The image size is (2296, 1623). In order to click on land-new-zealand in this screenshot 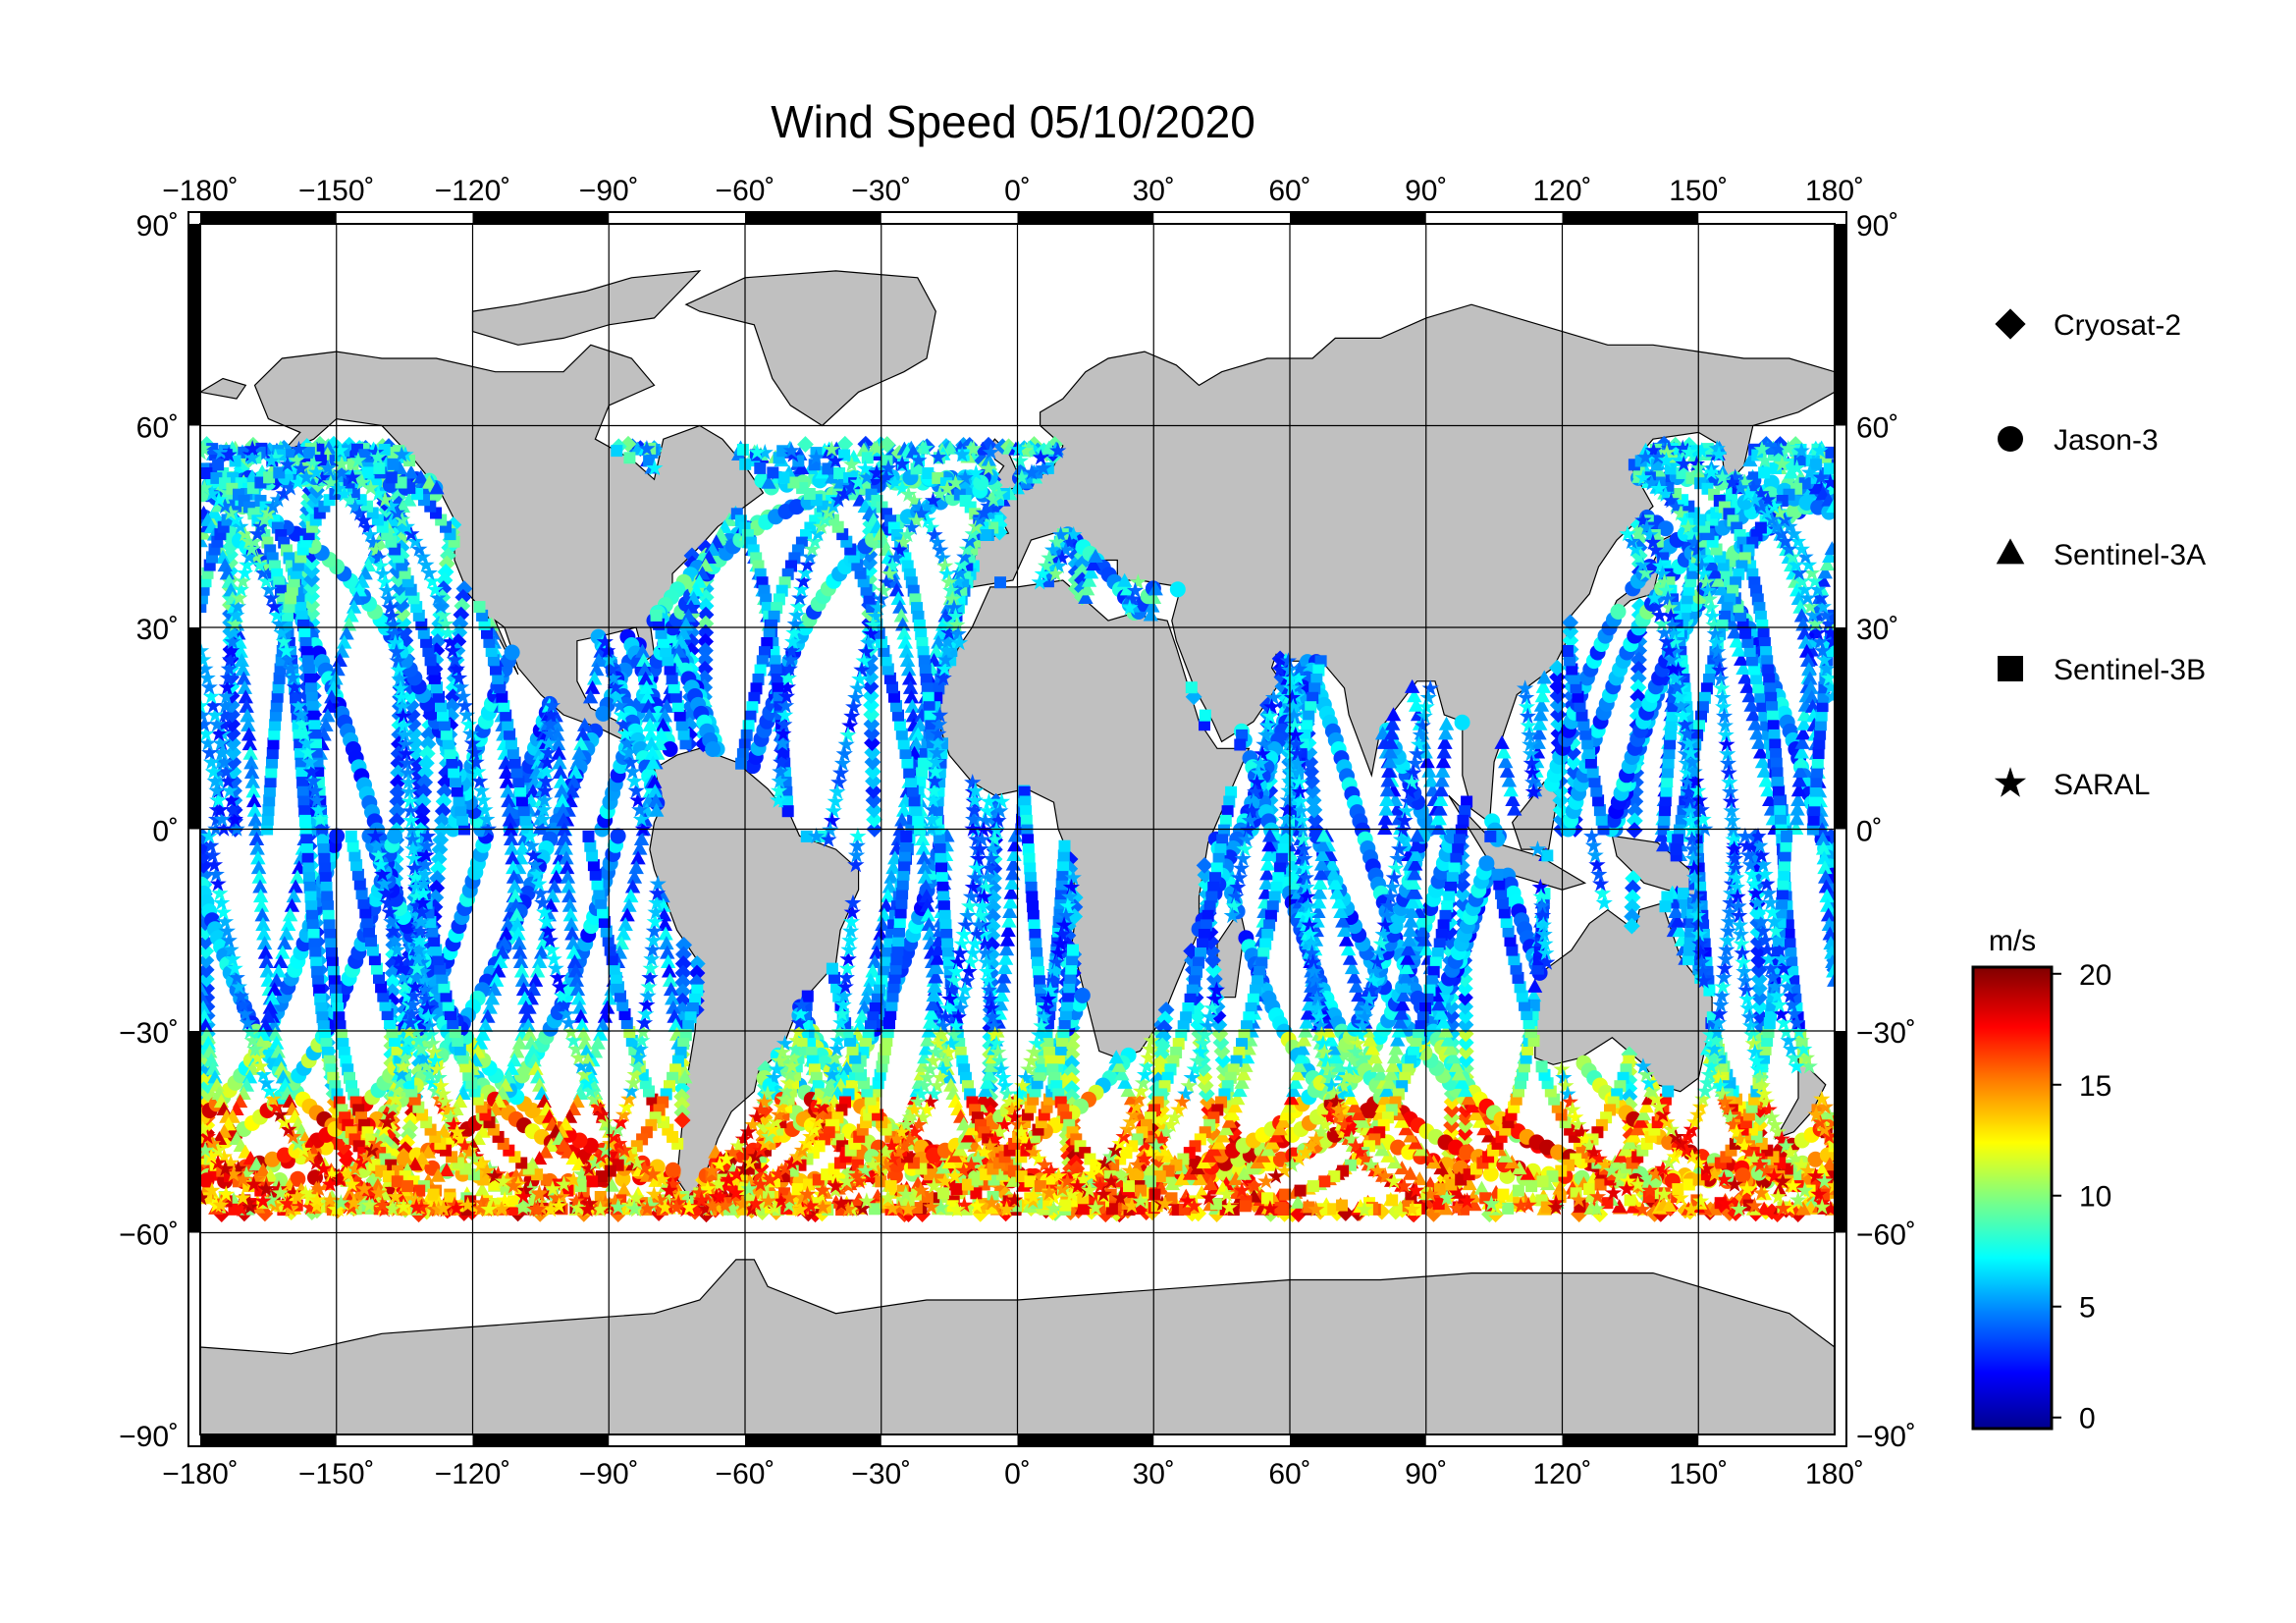, I will do `click(1801, 1097)`.